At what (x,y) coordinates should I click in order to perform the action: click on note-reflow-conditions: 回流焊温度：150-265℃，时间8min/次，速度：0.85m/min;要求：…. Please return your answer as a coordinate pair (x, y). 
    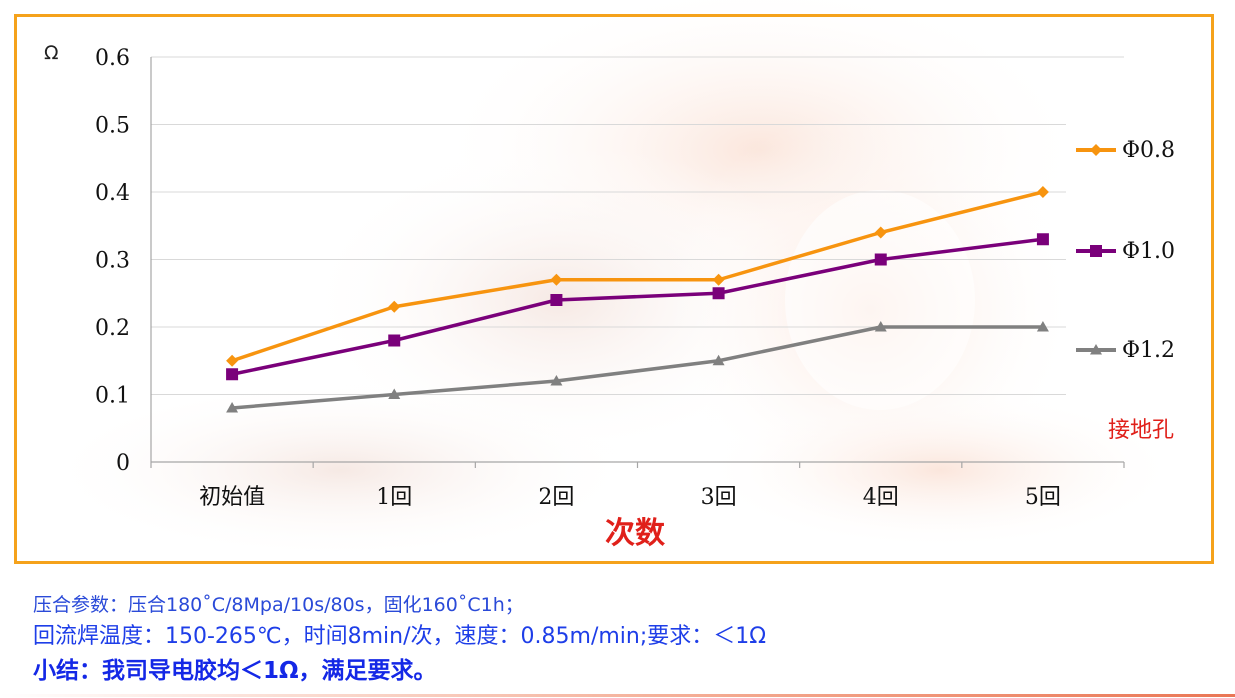
    Looking at the image, I should click on (400, 636).